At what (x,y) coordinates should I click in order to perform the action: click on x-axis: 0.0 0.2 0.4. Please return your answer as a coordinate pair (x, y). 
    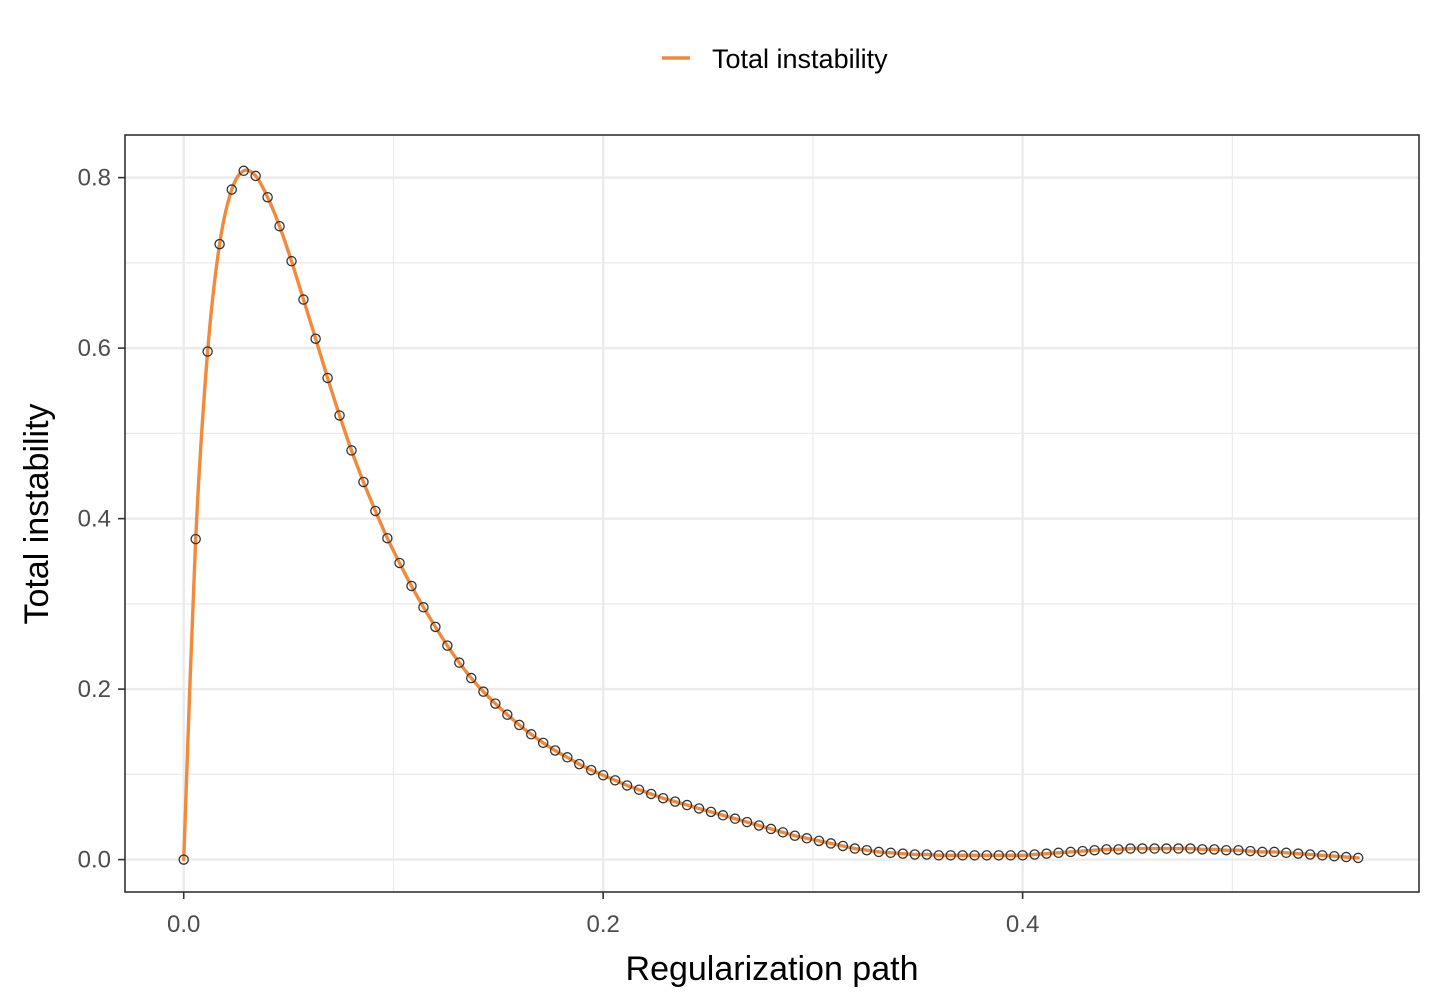
    Looking at the image, I should click on (603, 915).